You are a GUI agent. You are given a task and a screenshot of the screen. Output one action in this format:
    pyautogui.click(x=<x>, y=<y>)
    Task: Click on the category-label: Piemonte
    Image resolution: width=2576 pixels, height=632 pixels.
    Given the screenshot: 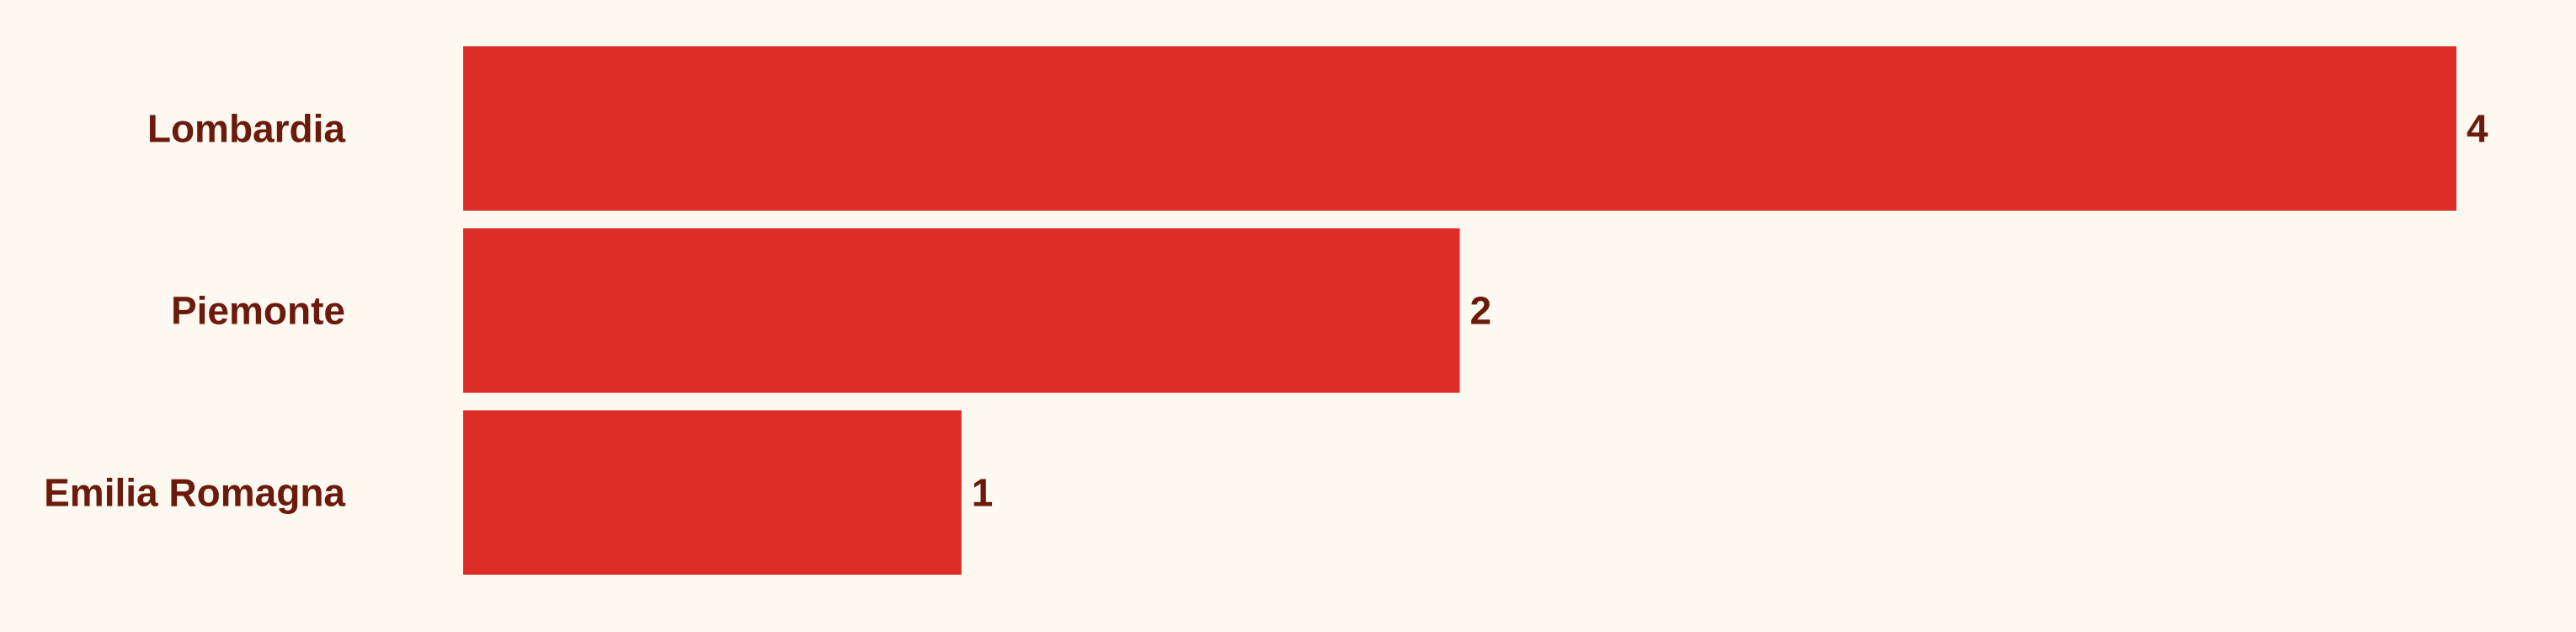 What is the action you would take?
    pyautogui.click(x=258, y=311)
    